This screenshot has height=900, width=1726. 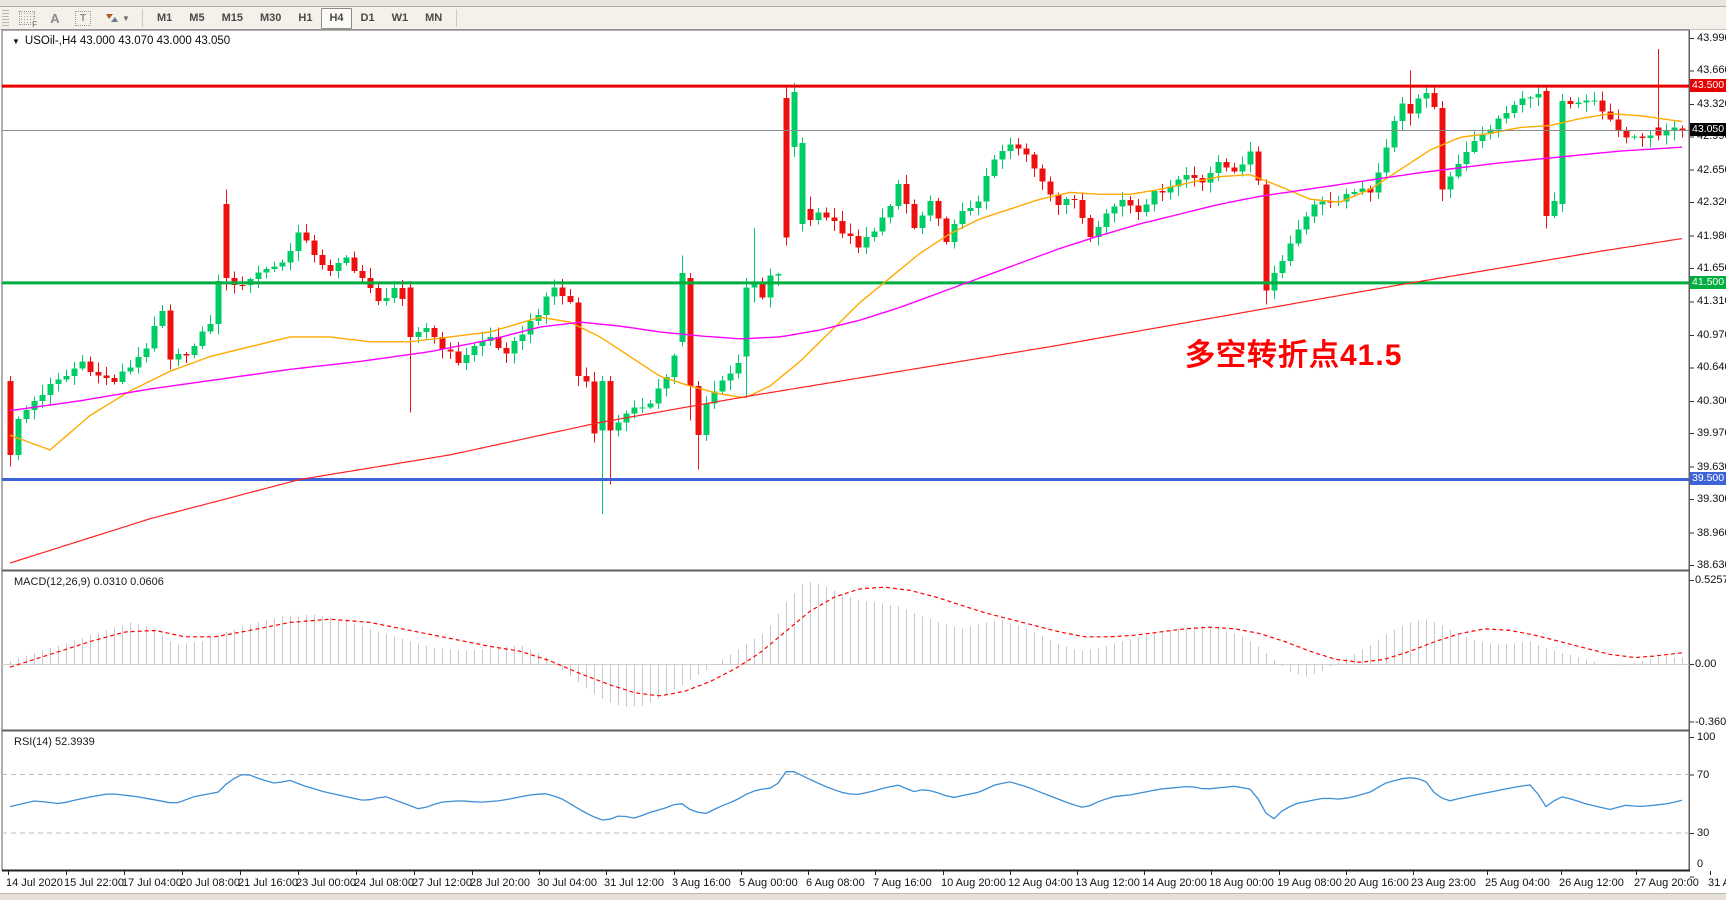 I want to click on price-tick-label: 39.970, so click(x=1711, y=433).